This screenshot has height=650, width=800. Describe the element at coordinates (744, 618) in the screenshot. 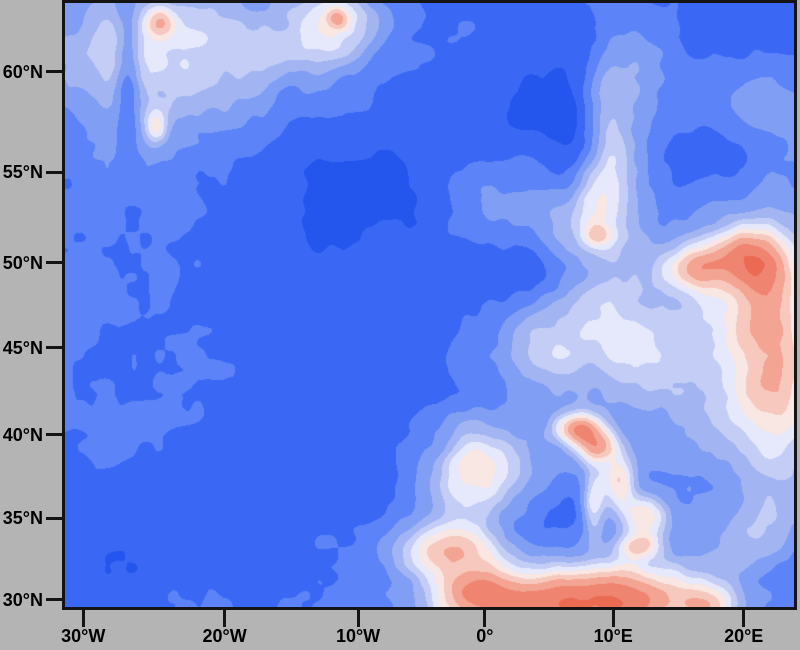

I see `lon-tick-20e` at that location.